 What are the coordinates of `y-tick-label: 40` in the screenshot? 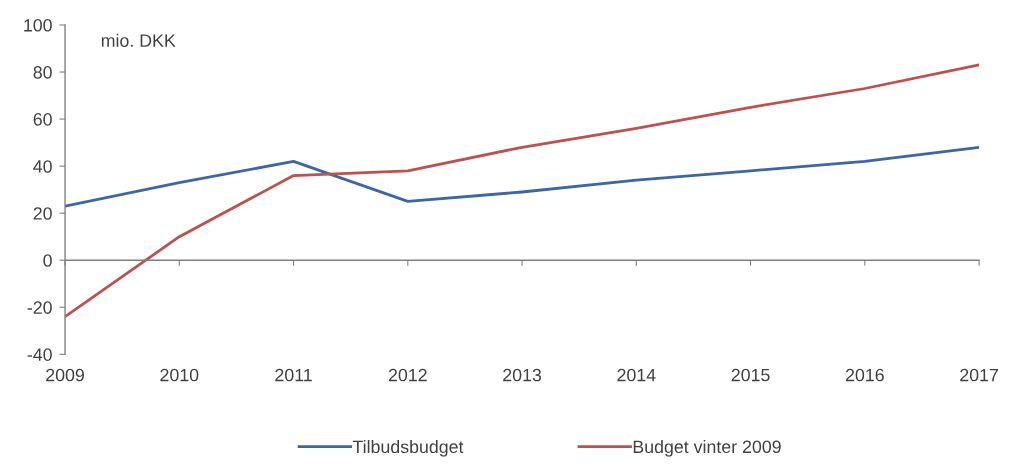 It's located at (42, 166).